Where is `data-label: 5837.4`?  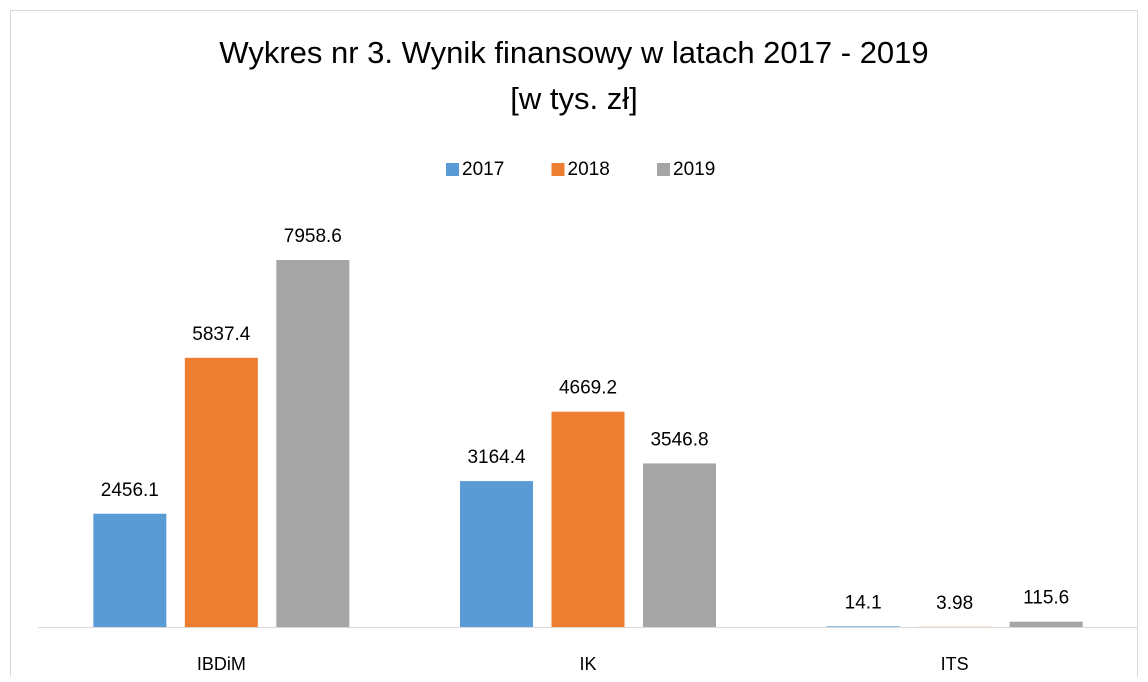
data-label: 5837.4 is located at coordinates (221, 334).